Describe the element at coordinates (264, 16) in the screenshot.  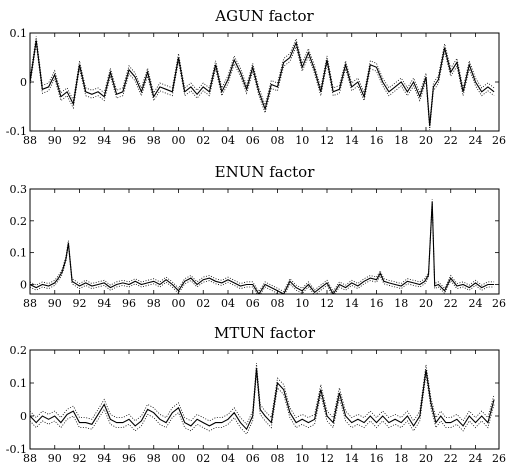
I see `chart-title: AGUN factor` at that location.